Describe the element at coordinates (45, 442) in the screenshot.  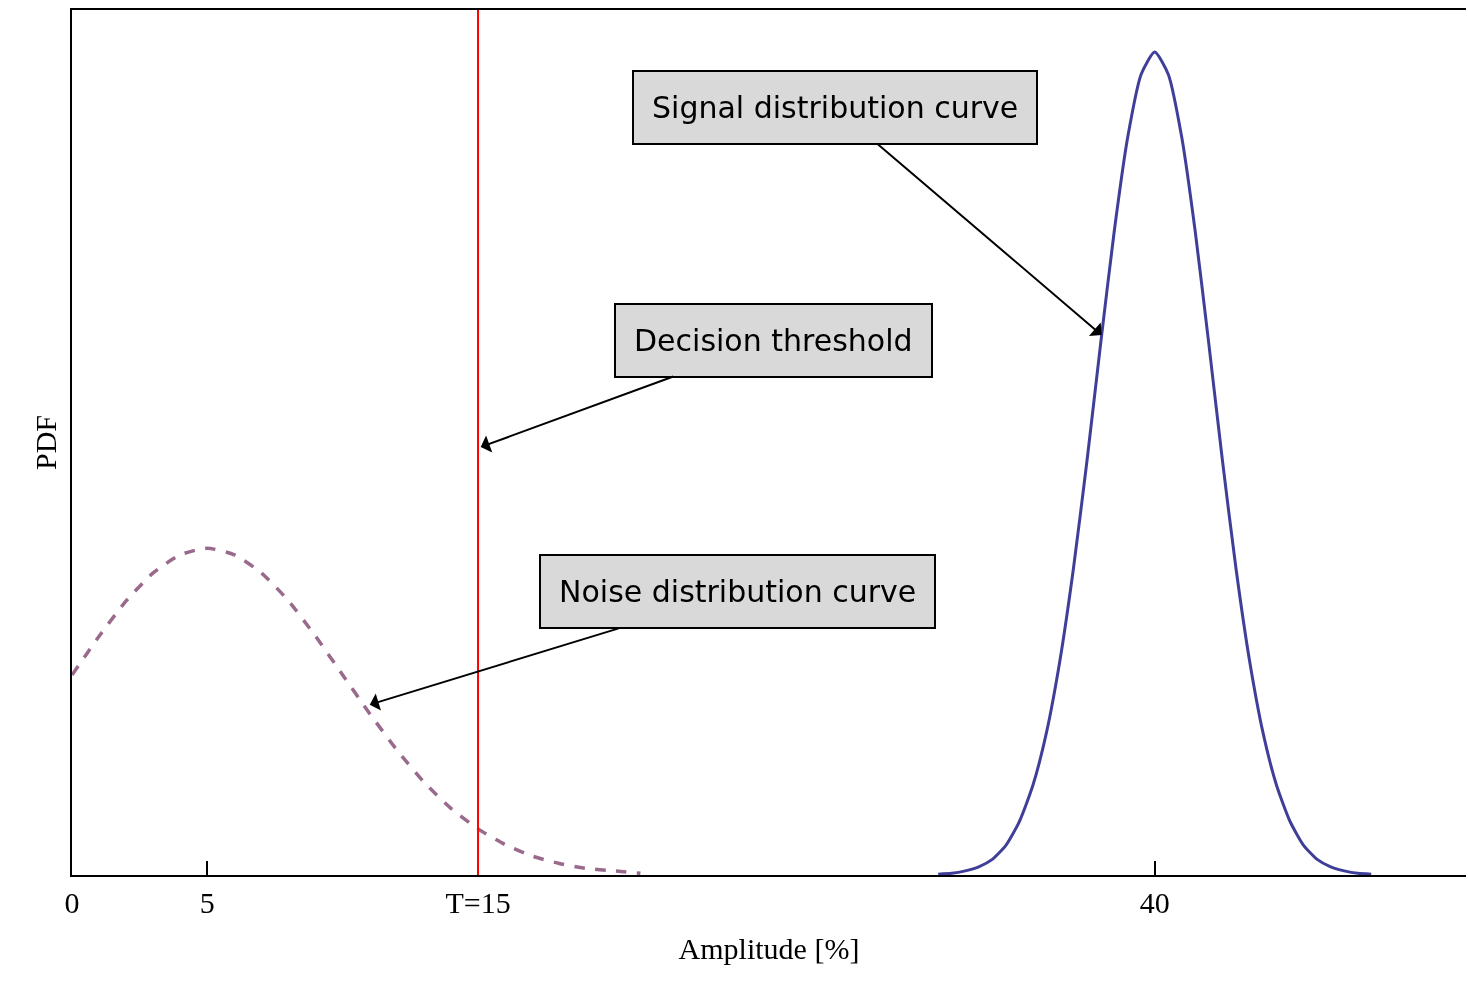
I see `y-axis-title: PDF` at that location.